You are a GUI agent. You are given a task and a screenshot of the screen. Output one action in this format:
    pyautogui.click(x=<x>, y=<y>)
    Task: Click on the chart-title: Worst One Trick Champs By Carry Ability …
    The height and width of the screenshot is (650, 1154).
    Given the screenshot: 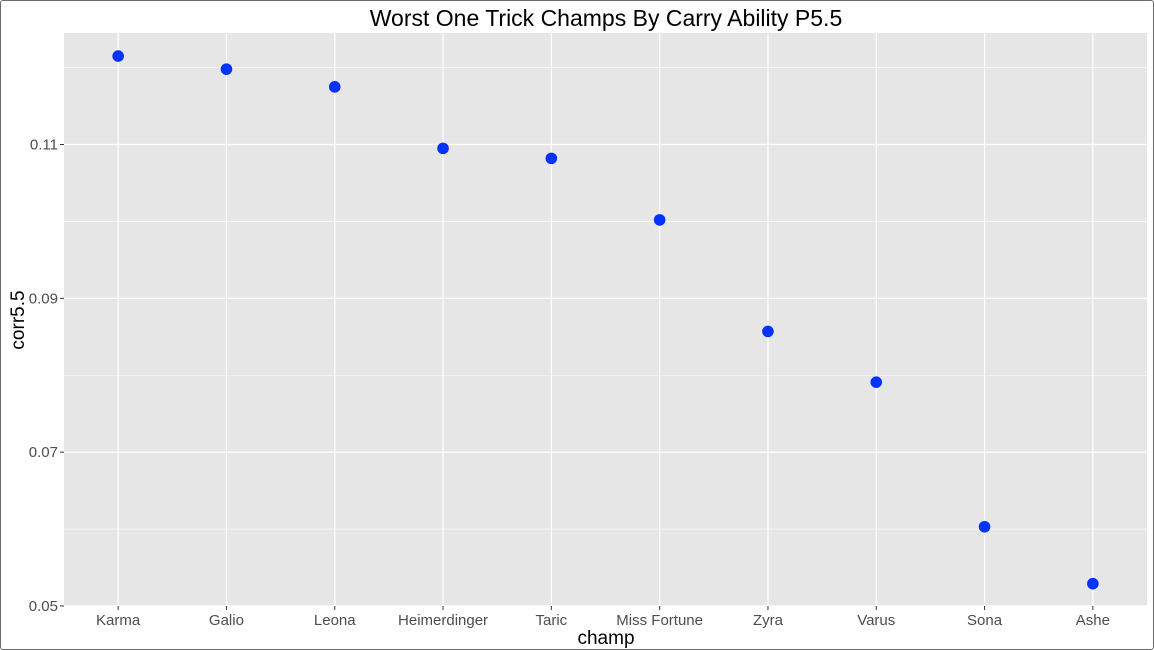 What is the action you would take?
    pyautogui.click(x=606, y=18)
    